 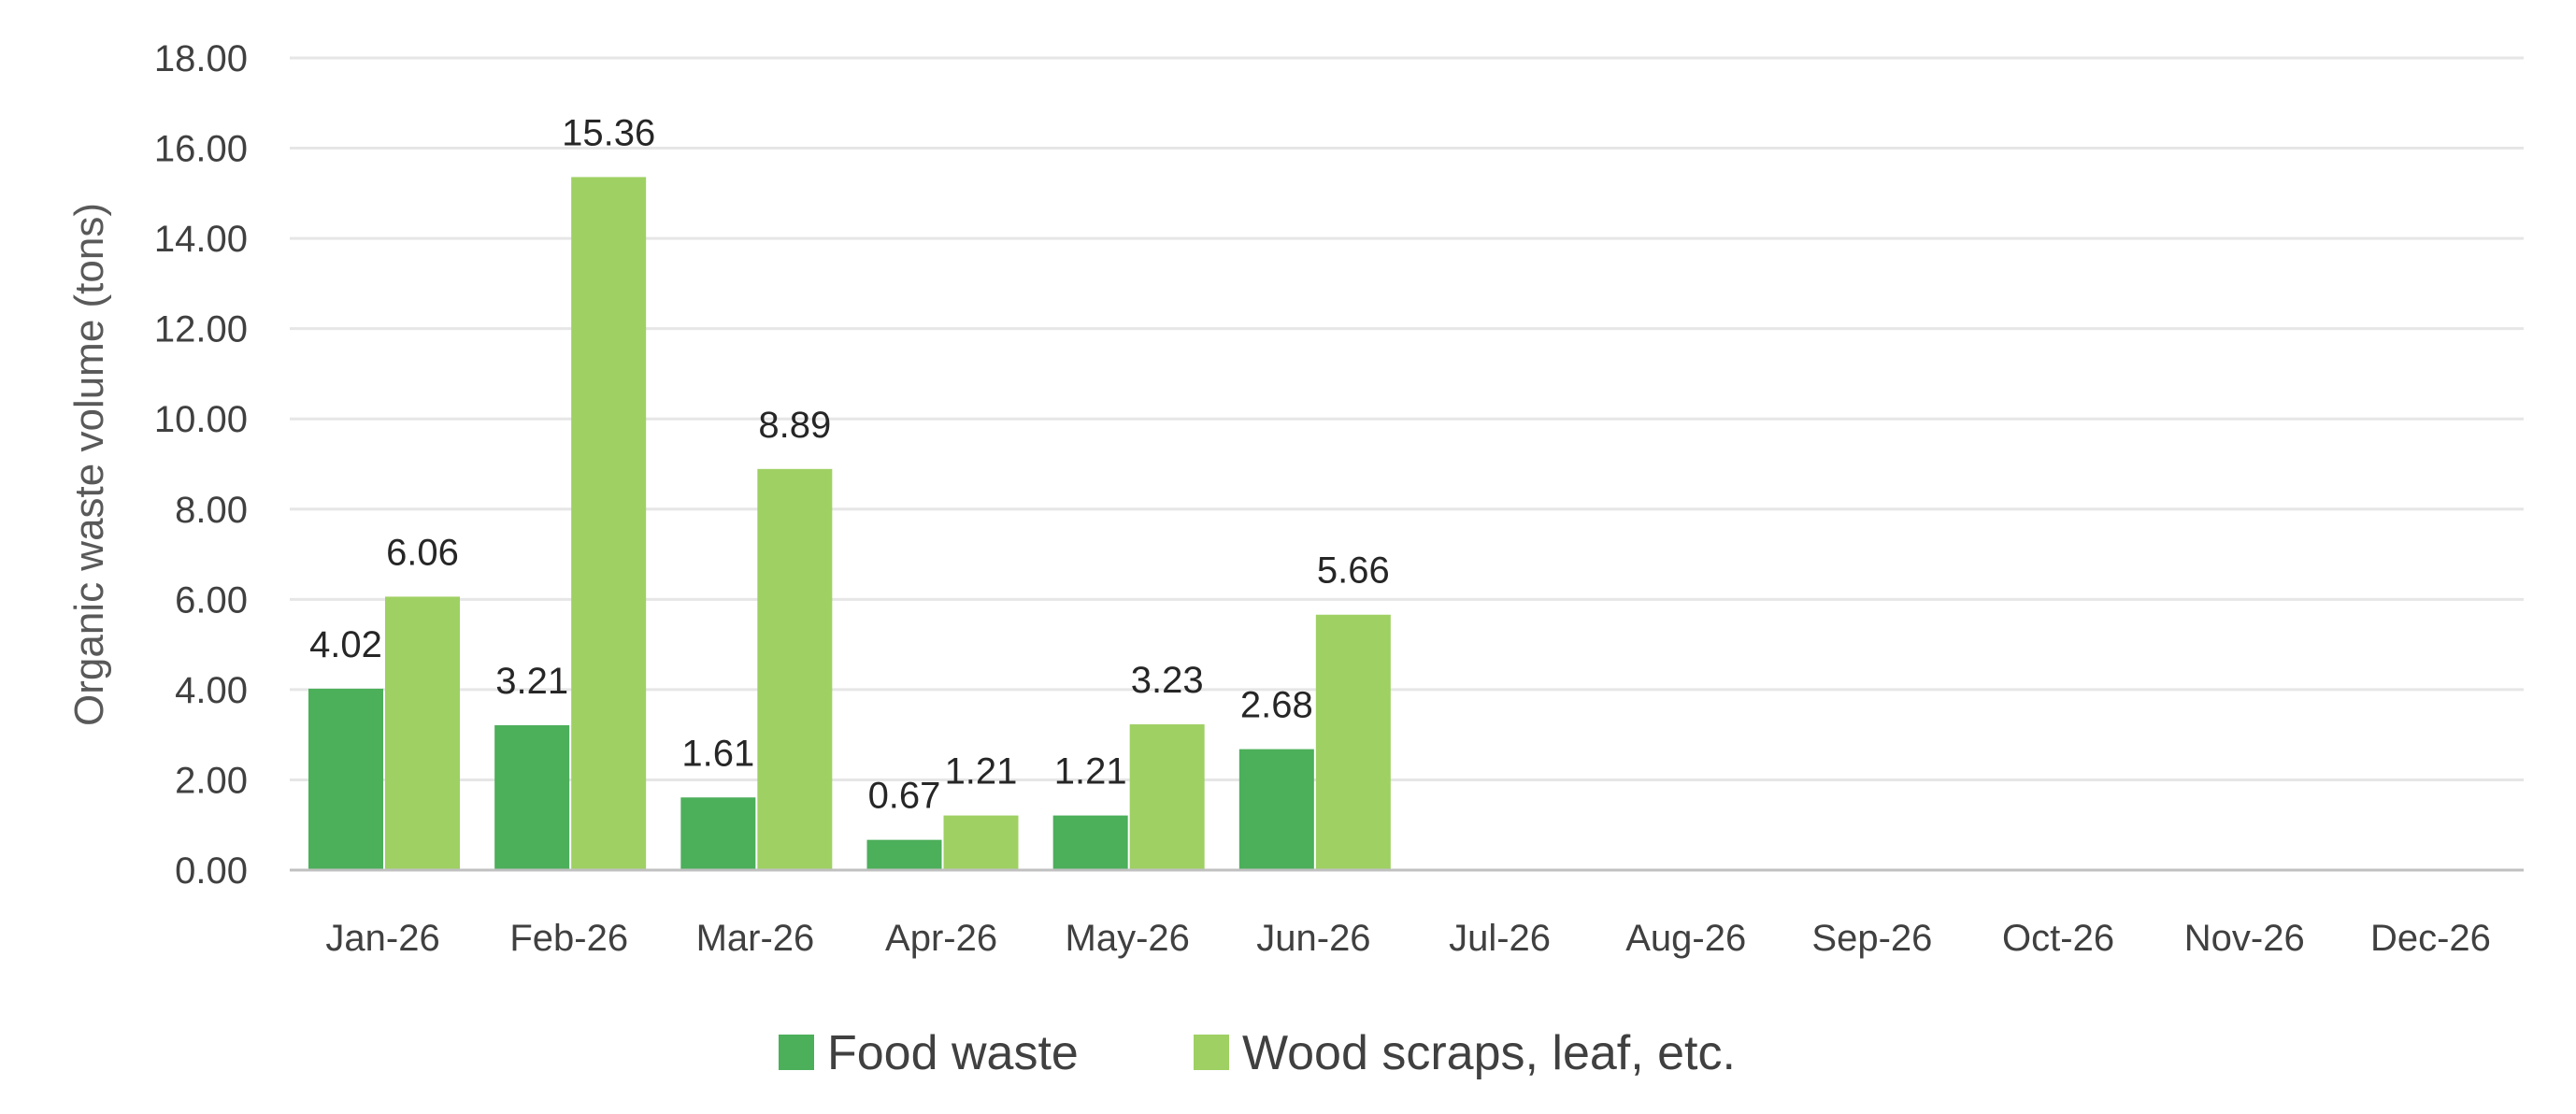 What do you see at coordinates (211, 600) in the screenshot?
I see `y-tick-label: 6.00` at bounding box center [211, 600].